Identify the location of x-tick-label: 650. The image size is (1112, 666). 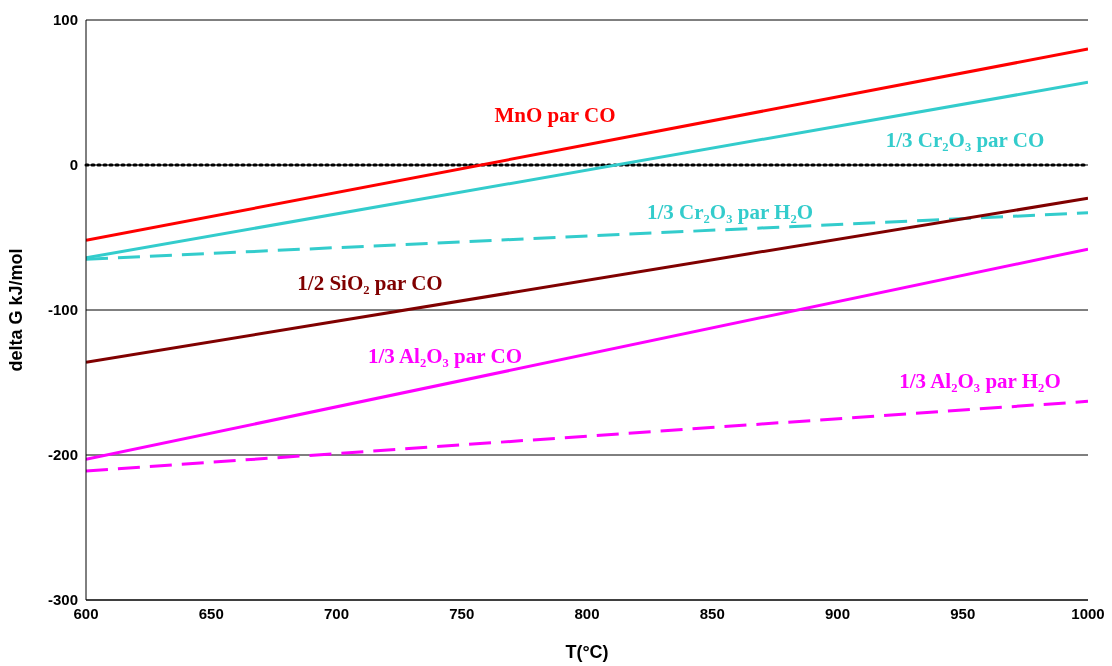
(211, 613).